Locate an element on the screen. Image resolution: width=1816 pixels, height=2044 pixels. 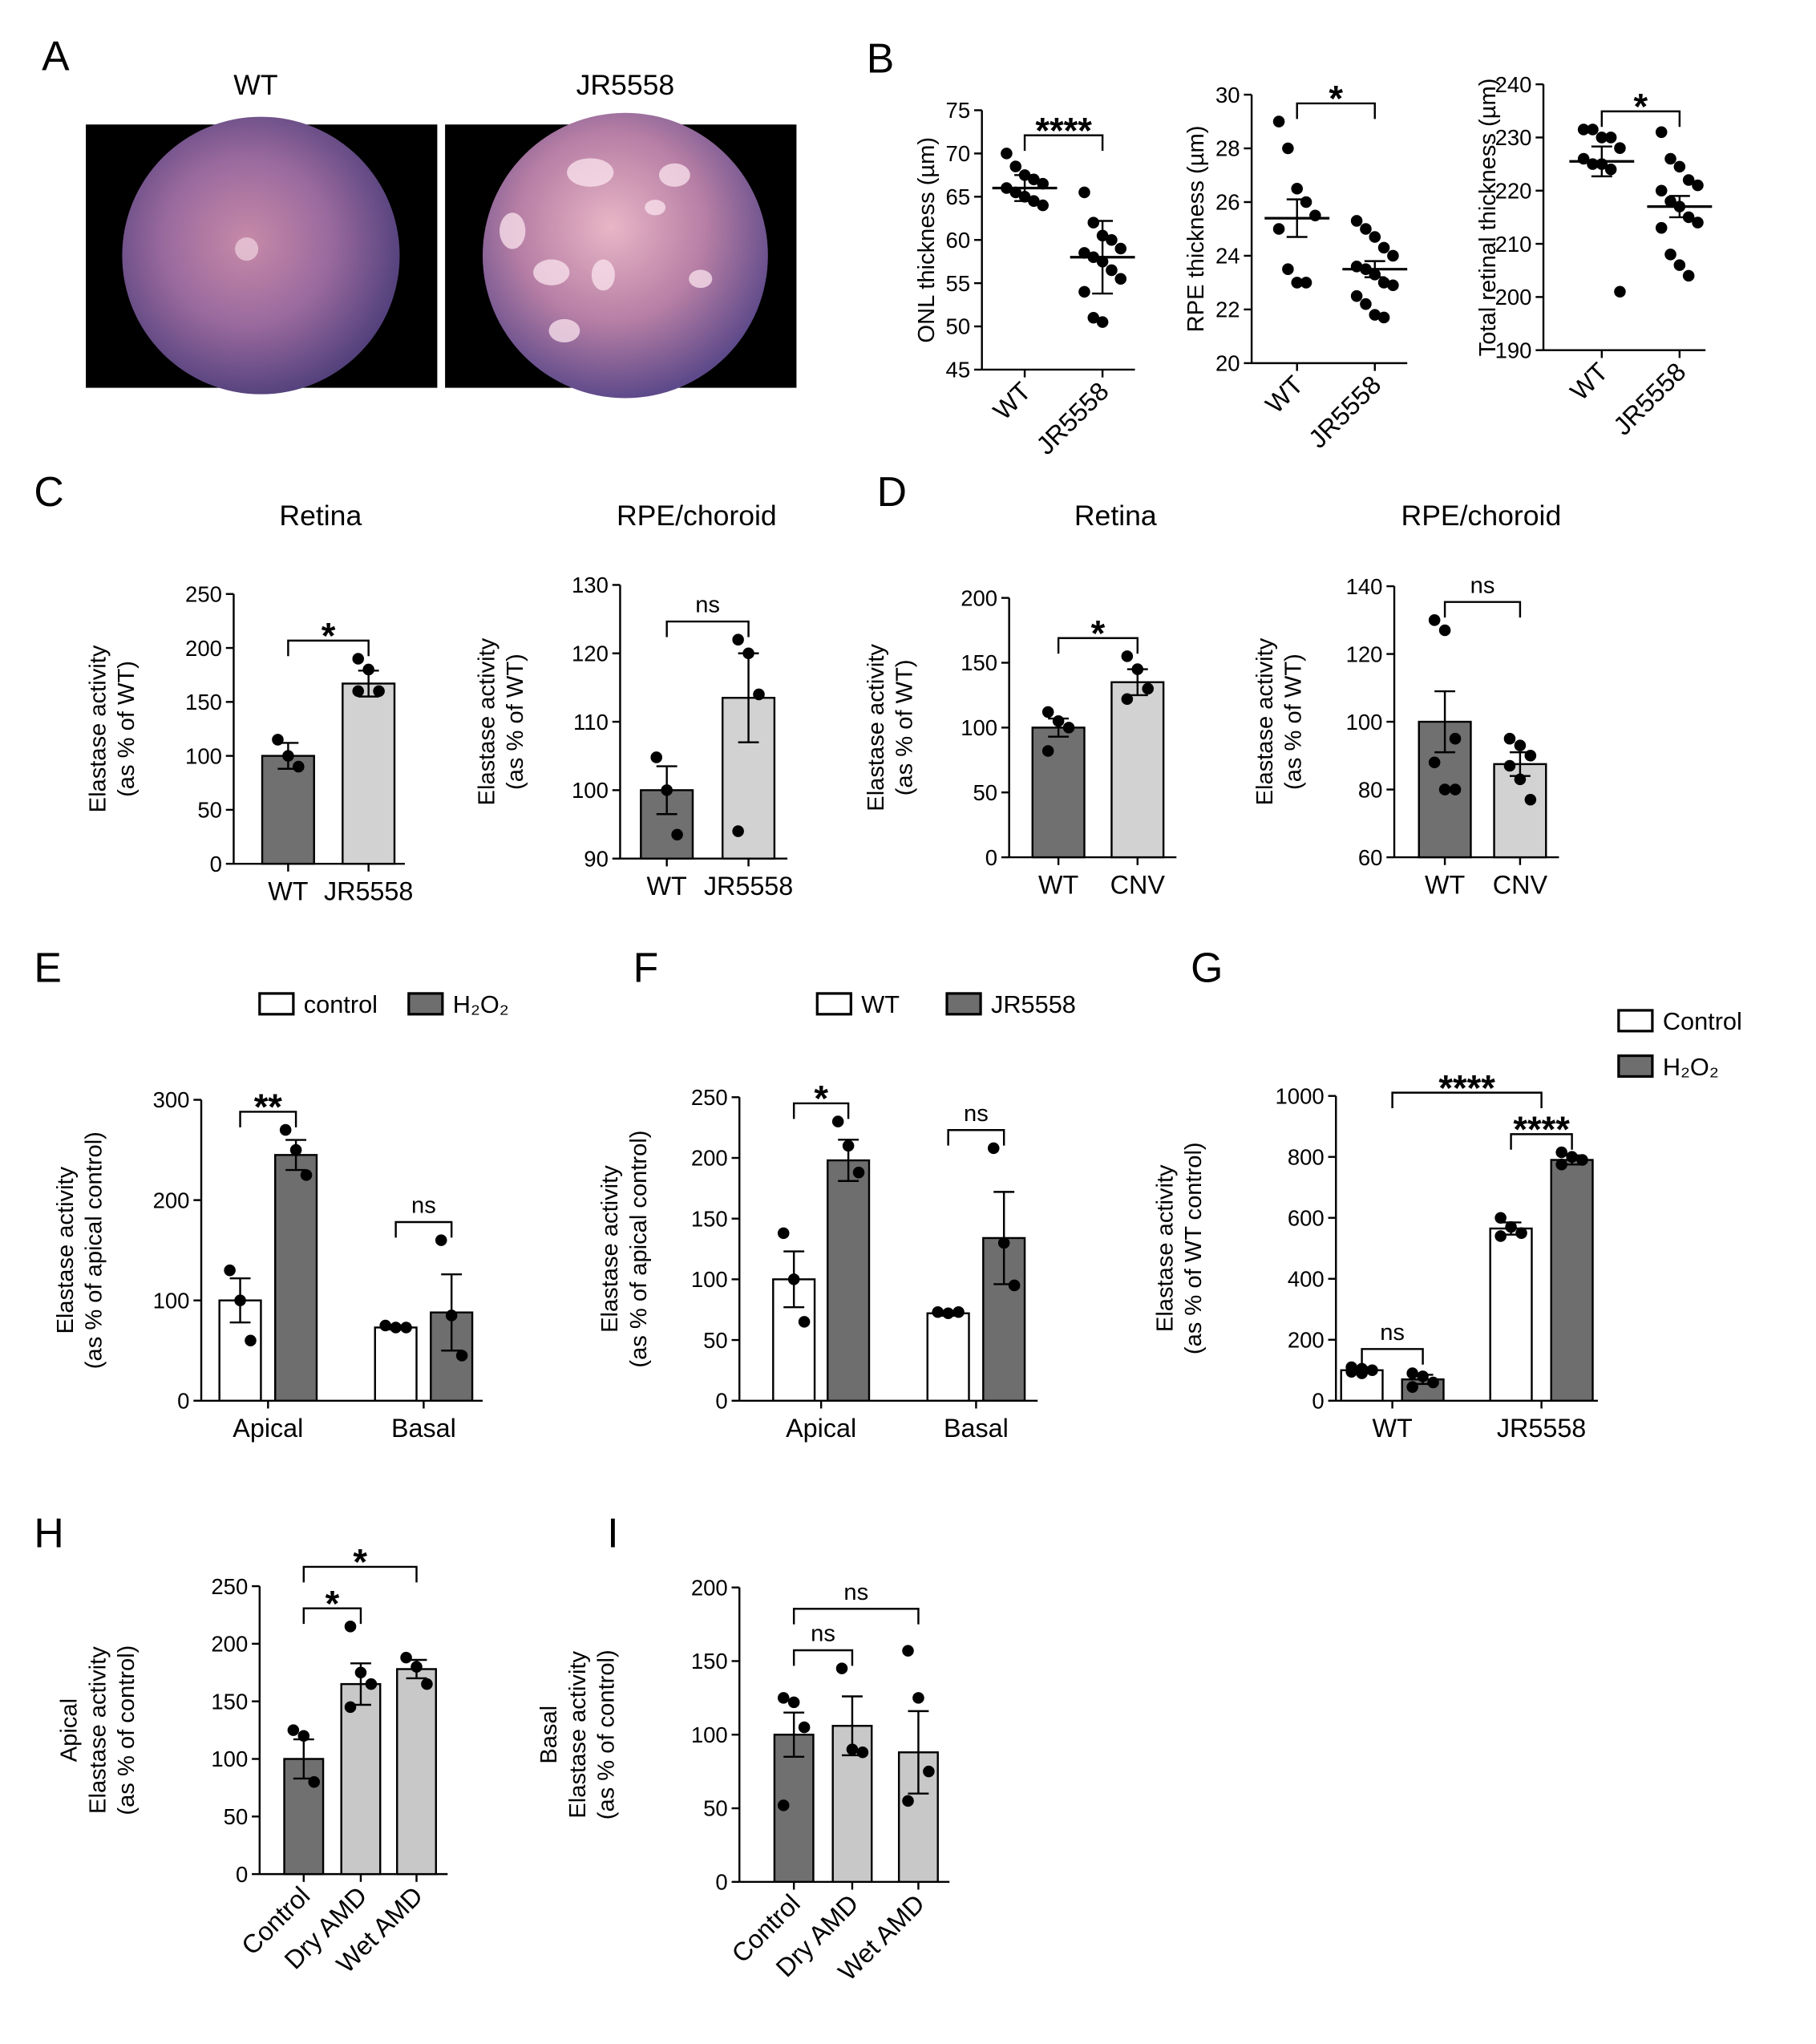
y-tick-label: 80 is located at coordinates (1370, 789).